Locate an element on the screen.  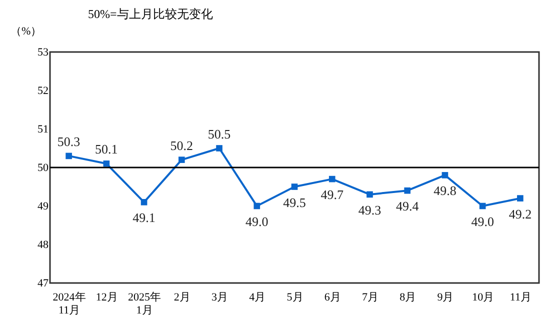
data-label: 49.7 is located at coordinates (332, 194).